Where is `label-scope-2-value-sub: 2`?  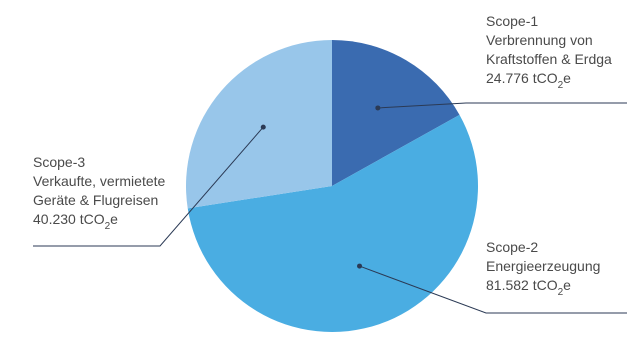
label-scope-2-value-sub: 2 is located at coordinates (560, 292).